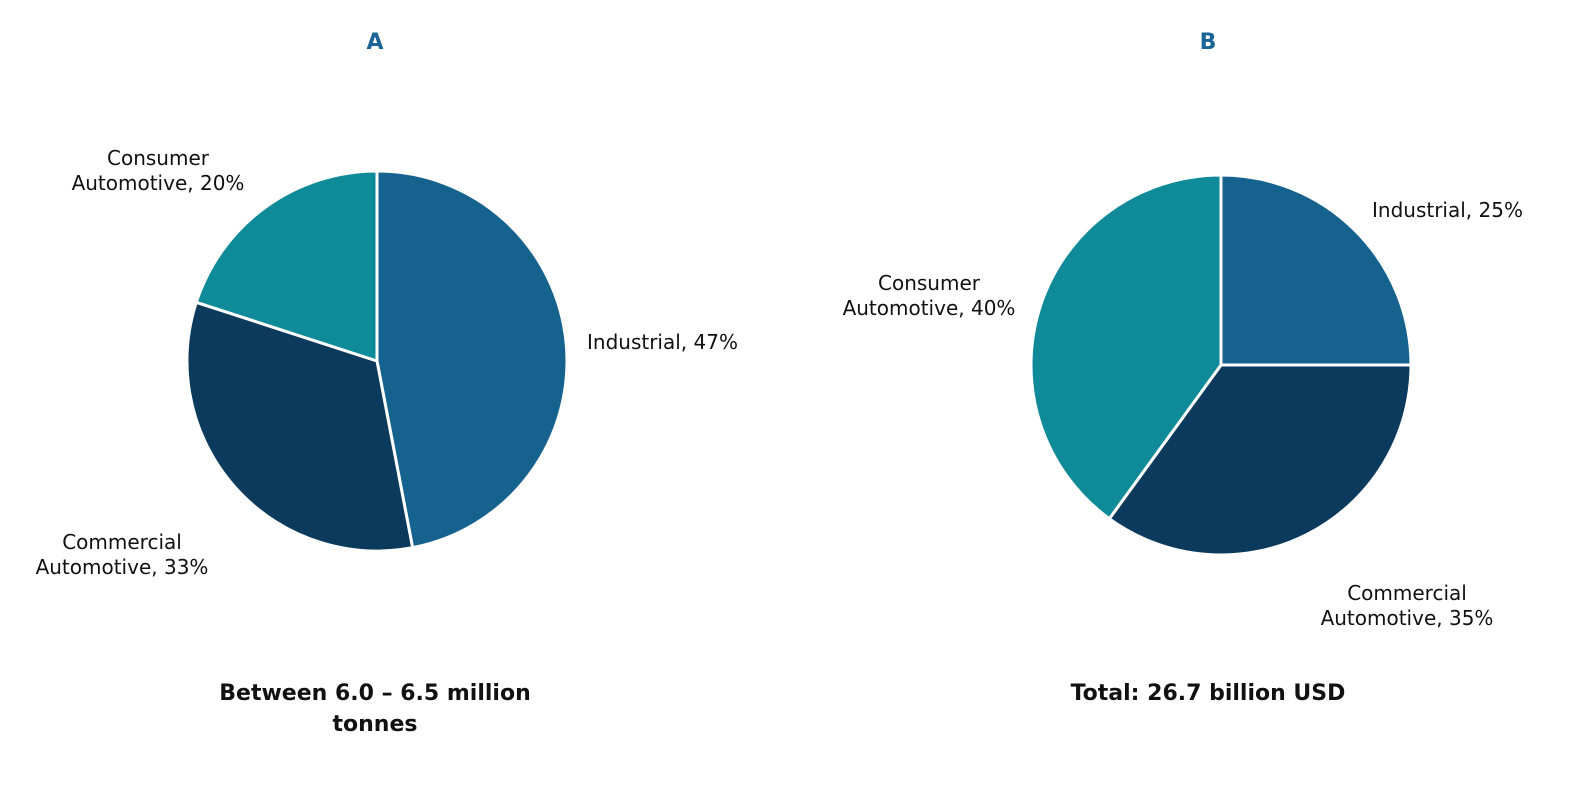  Describe the element at coordinates (1260, 460) in the screenshot. I see `pie-b-slice-commercial-automotive` at that location.